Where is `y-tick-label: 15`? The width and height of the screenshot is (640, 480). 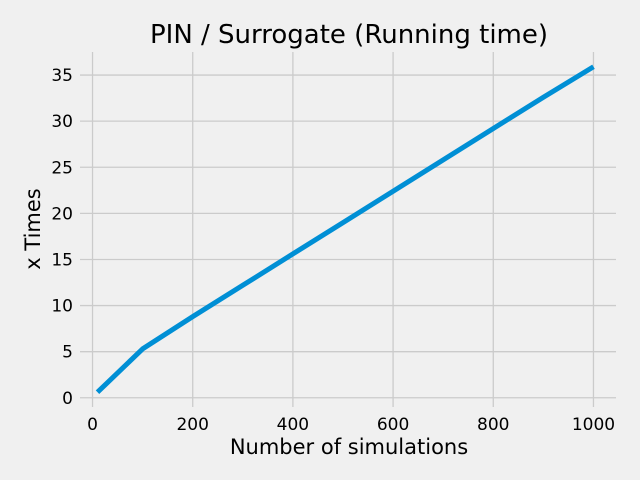 y-tick-label: 15 is located at coordinates (62, 260).